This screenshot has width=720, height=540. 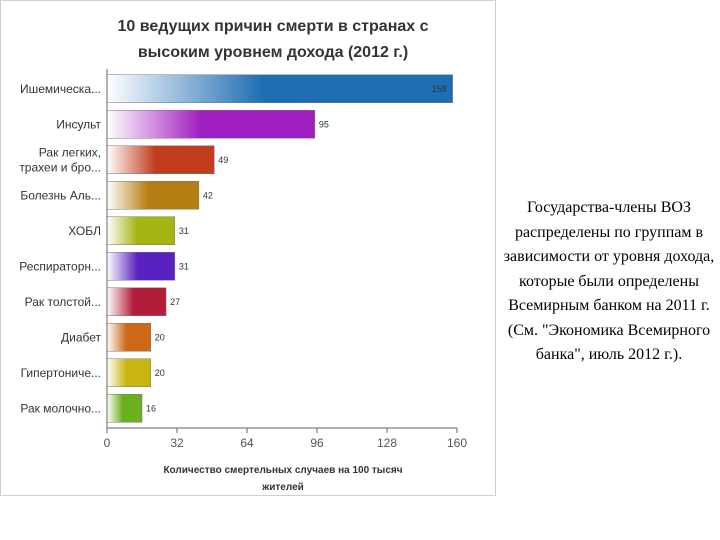 What do you see at coordinates (208, 195) in the screenshot?
I see `bar-value-label: 42` at bounding box center [208, 195].